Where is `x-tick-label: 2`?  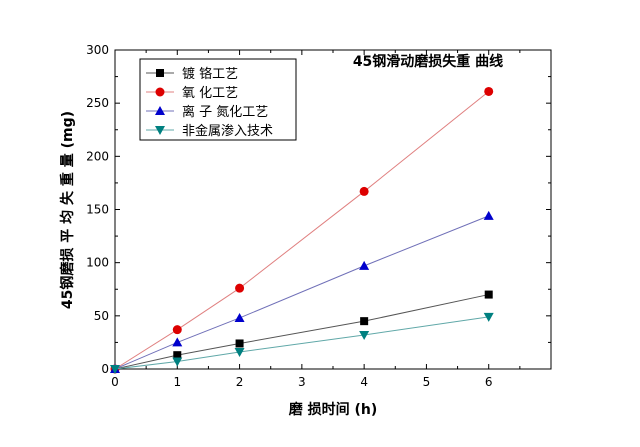 x-tick-label: 2 is located at coordinates (240, 382).